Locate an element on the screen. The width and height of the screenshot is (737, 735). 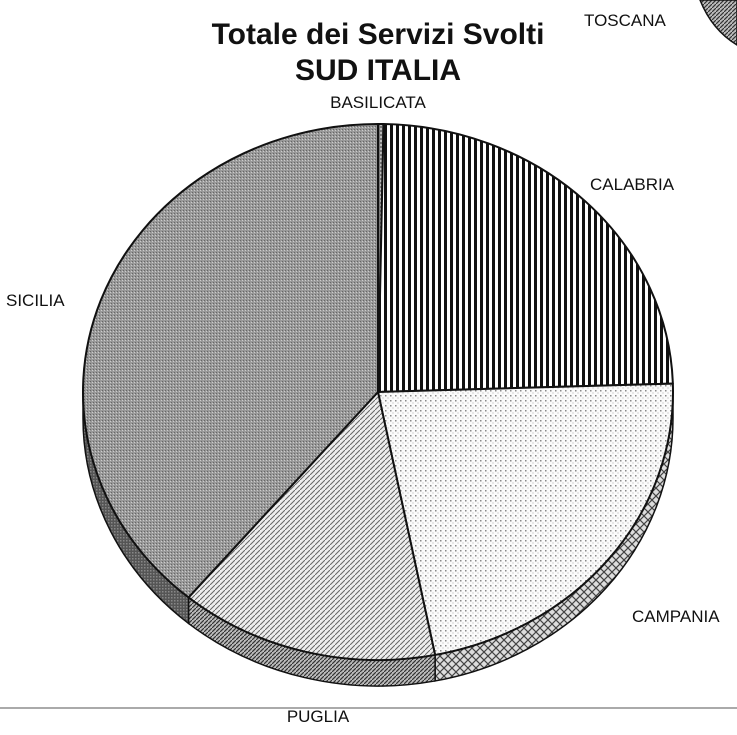
slice-label: BASILICATA is located at coordinates (378, 102).